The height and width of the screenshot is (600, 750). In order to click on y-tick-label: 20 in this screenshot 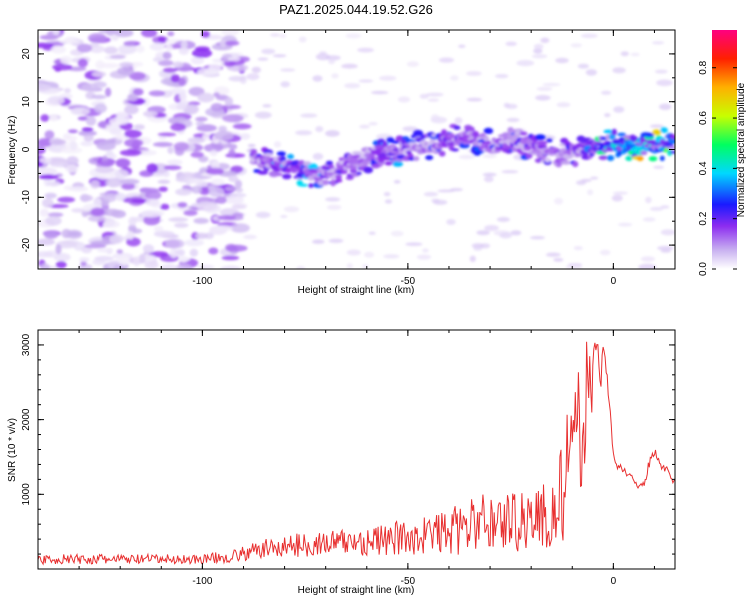, I will do `click(26, 54)`.